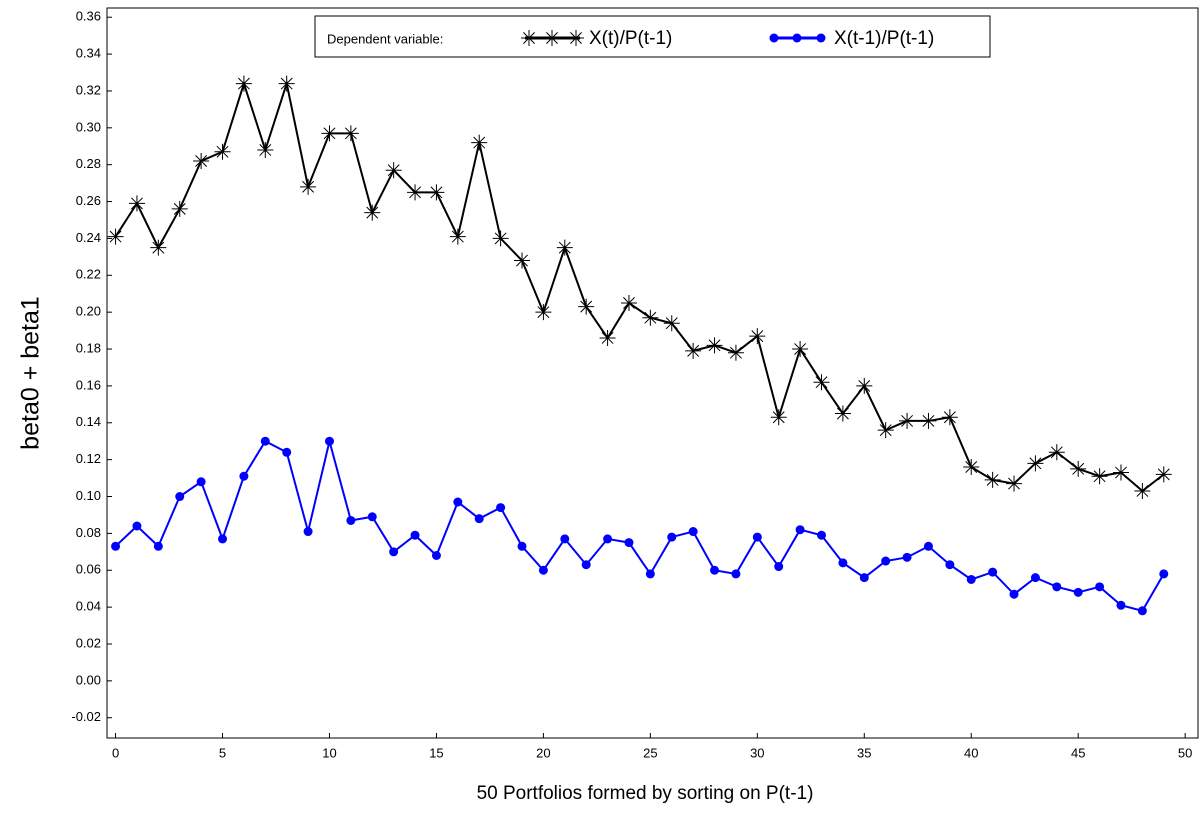 Image resolution: width=1203 pixels, height=827 pixels. I want to click on y-tick-label: 0.24, so click(88, 237).